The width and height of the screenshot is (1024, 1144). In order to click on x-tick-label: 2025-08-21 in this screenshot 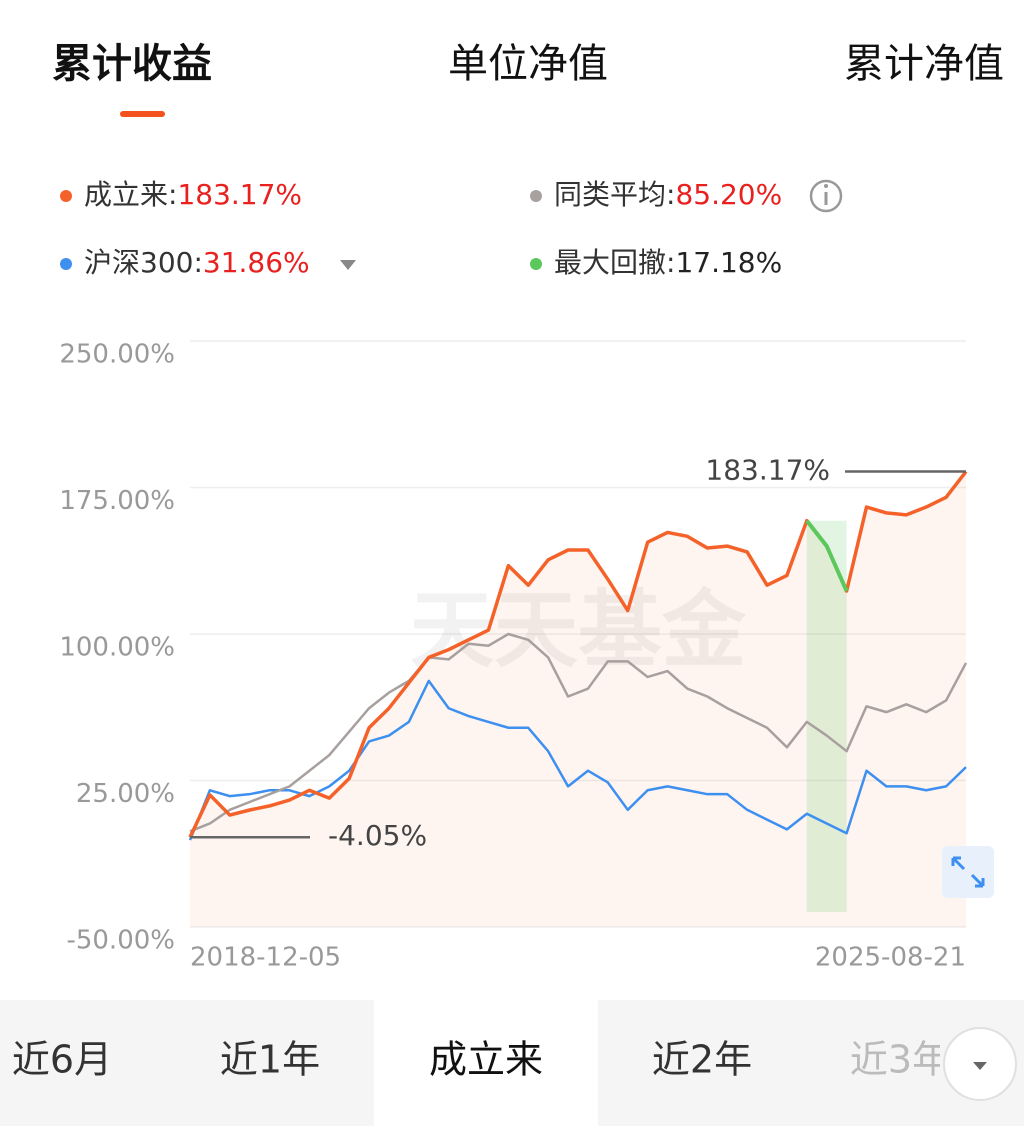, I will do `click(890, 958)`.